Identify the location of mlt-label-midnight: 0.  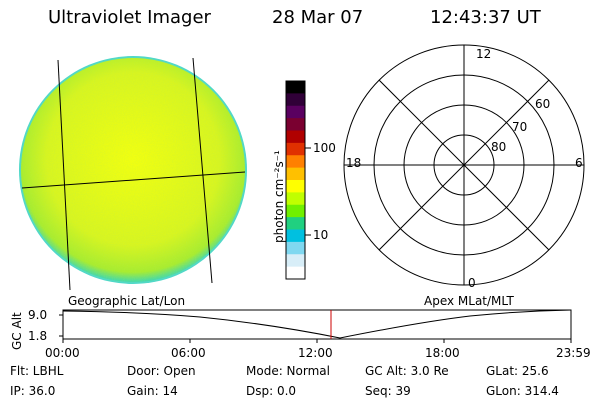
(472, 283).